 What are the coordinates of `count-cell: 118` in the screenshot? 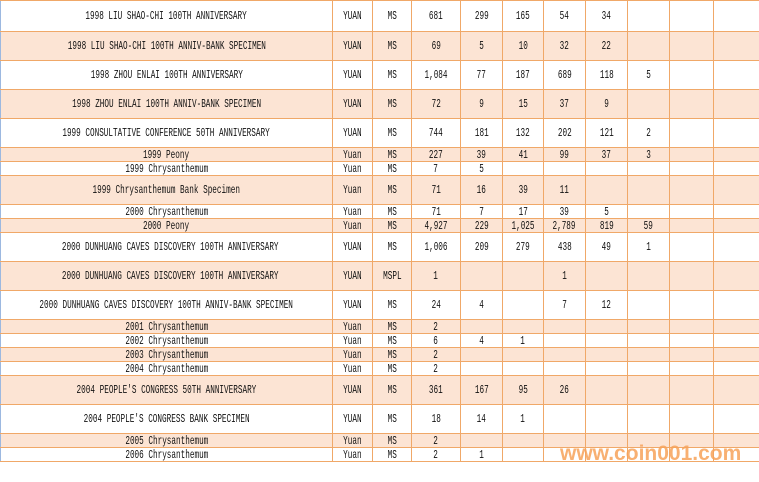 It's located at (606, 75).